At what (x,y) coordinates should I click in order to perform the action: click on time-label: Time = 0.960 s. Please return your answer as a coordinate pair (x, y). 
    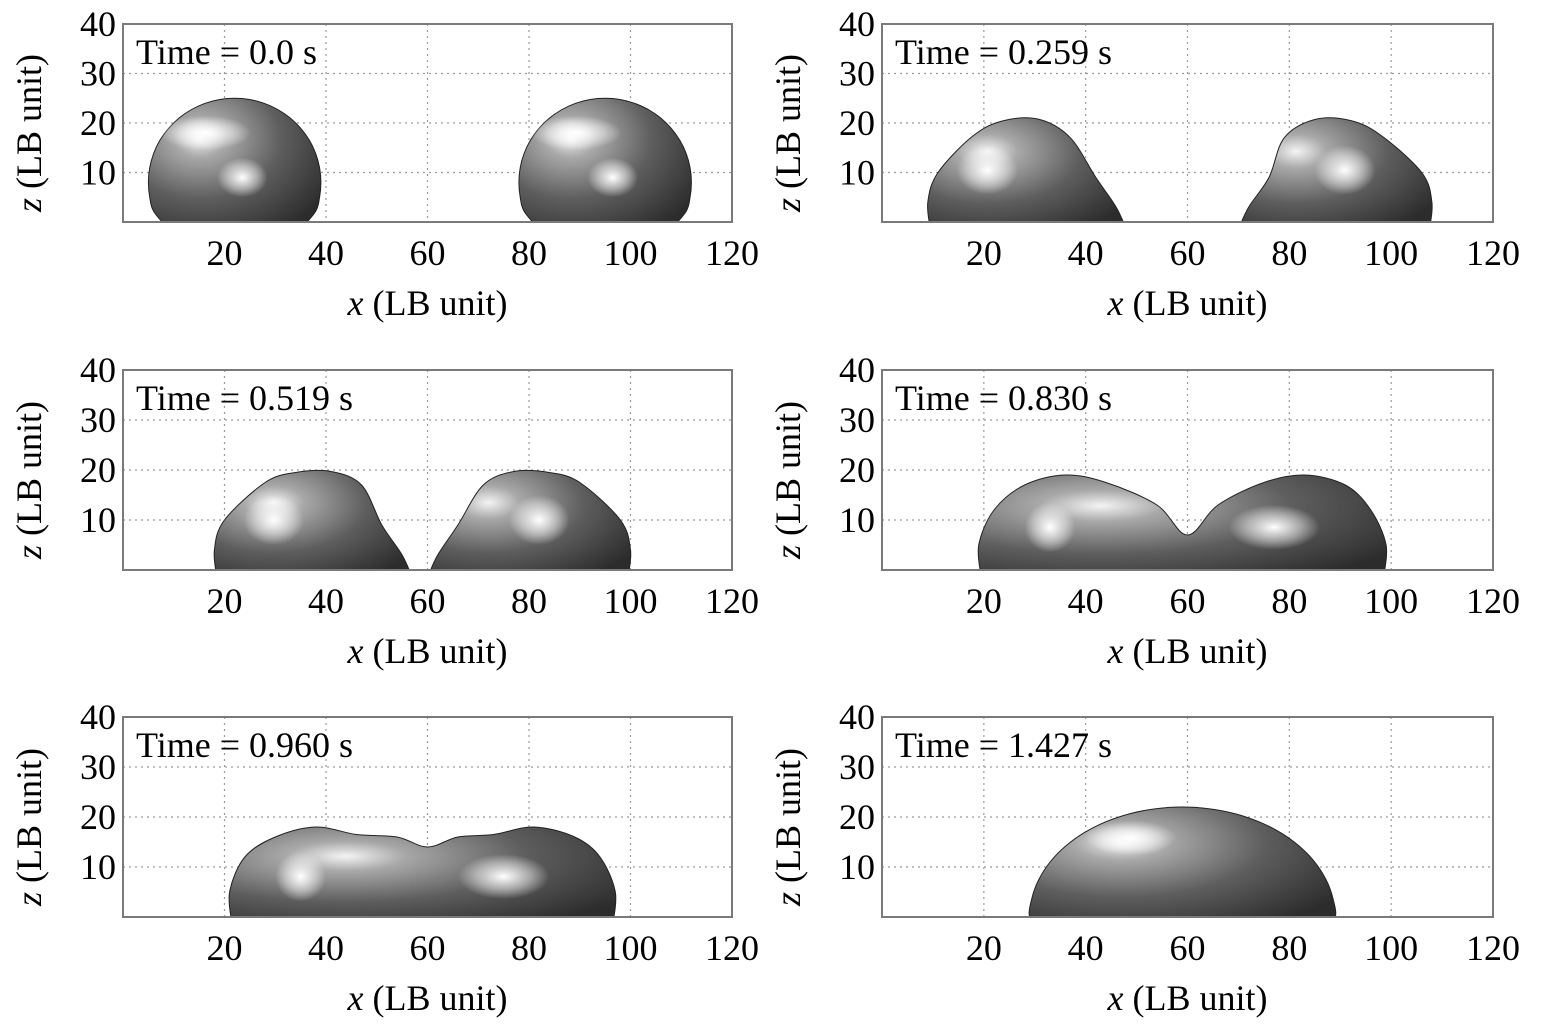
    Looking at the image, I should click on (244, 745).